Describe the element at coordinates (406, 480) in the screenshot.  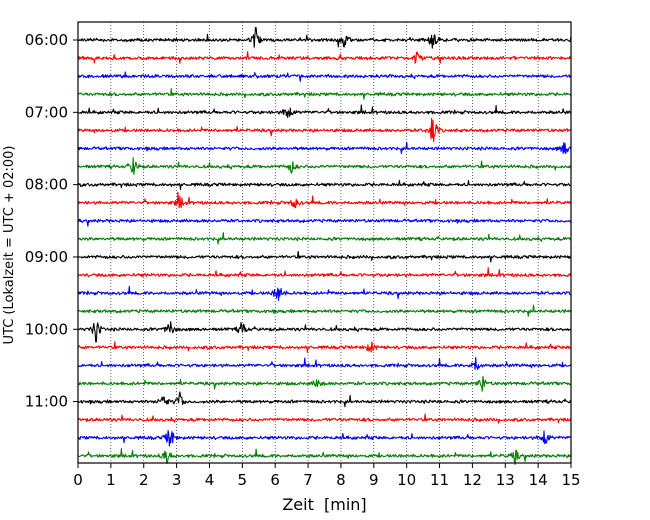
I see `x-tick-label: 10` at that location.